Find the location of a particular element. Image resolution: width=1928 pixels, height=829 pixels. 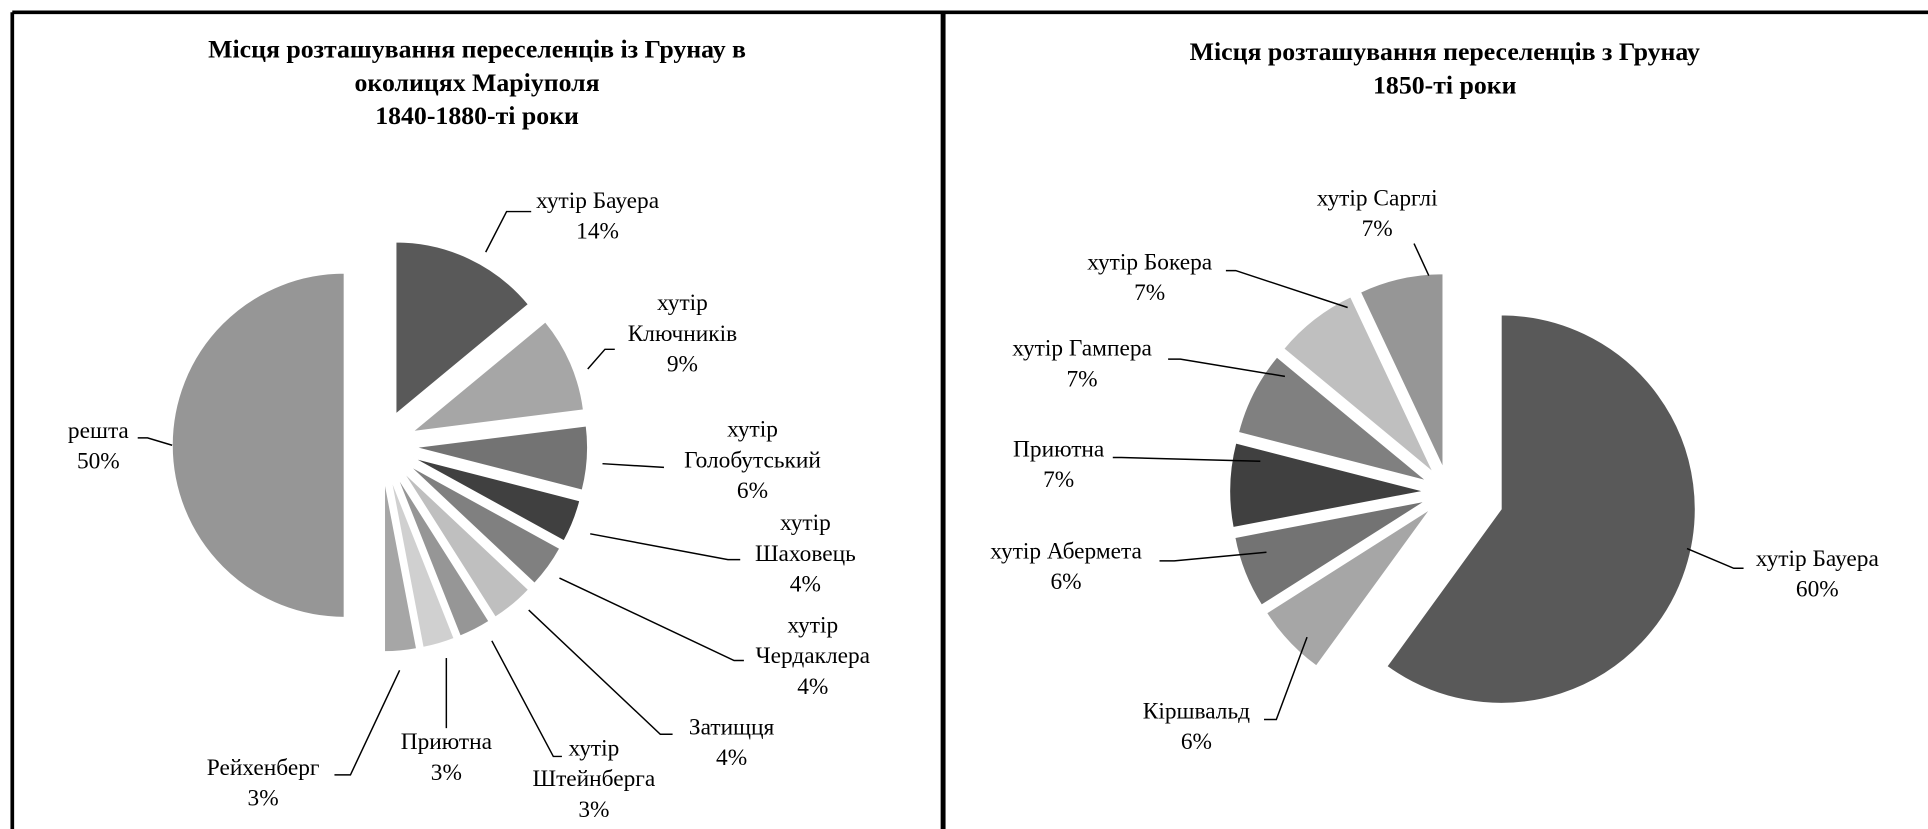

slice-label: хутір Сарглі is located at coordinates (1377, 199).